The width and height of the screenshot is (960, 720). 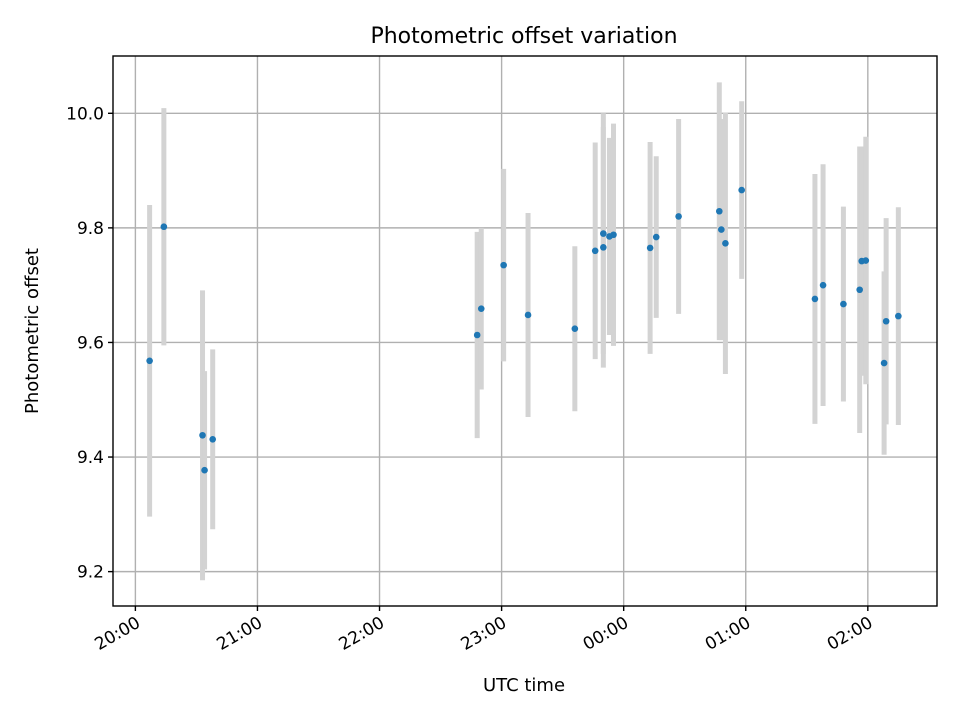 What do you see at coordinates (524, 685) in the screenshot?
I see `x-axis-label: UTC time` at bounding box center [524, 685].